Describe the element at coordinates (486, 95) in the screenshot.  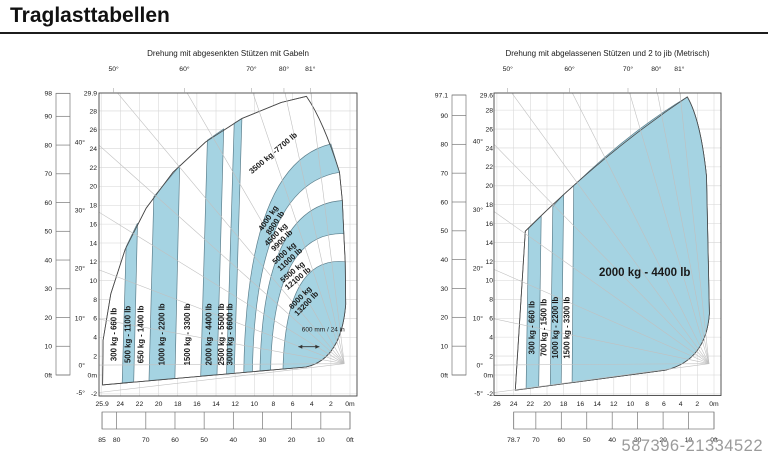
I see `svg-text: 29.6` at that location.